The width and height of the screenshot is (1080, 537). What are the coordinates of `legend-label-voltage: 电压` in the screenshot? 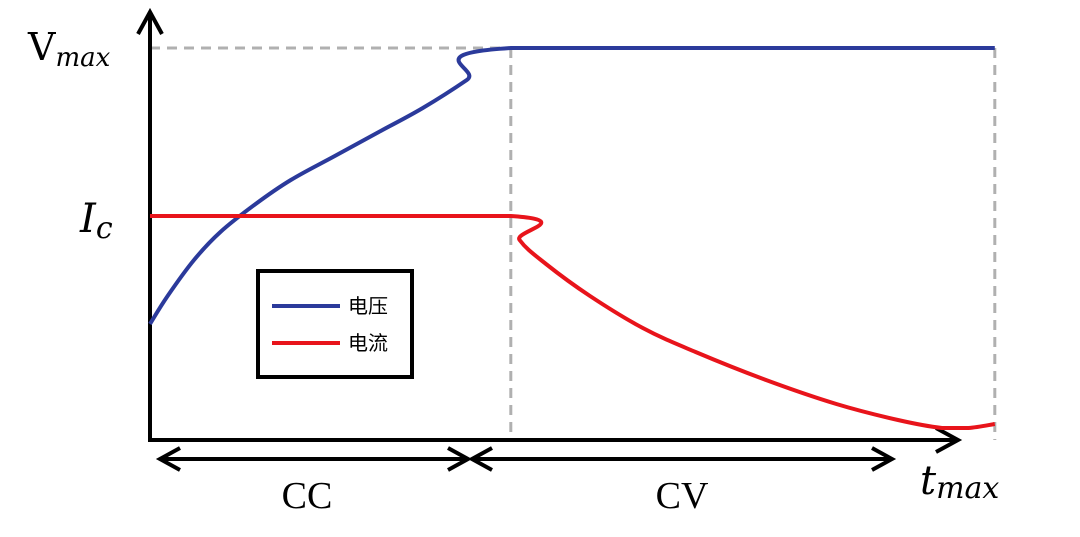 It's located at (368, 306).